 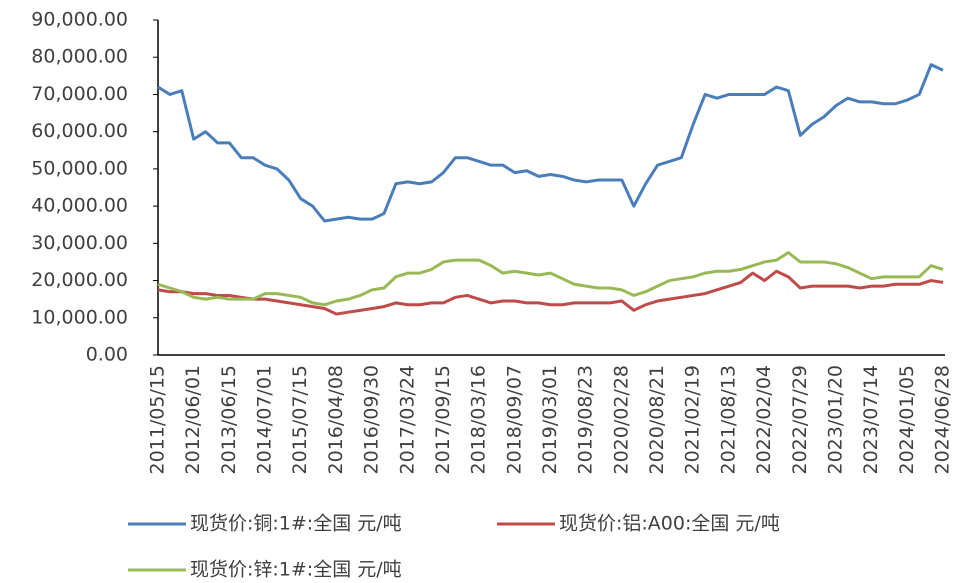 I want to click on x-tick-label: 2018/03/16, so click(x=479, y=420).